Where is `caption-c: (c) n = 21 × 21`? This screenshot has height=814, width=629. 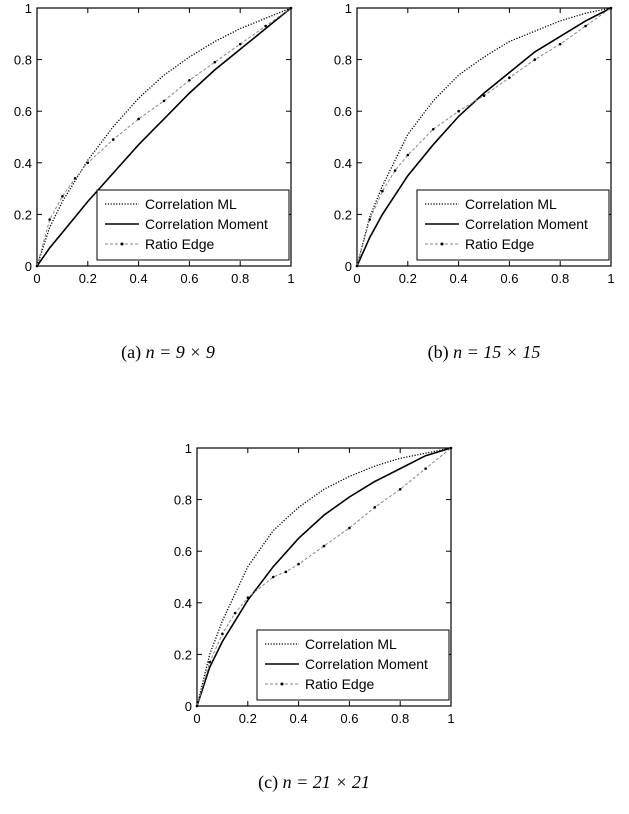
caption-c: (c) n = 21 × 21 is located at coordinates (314, 782).